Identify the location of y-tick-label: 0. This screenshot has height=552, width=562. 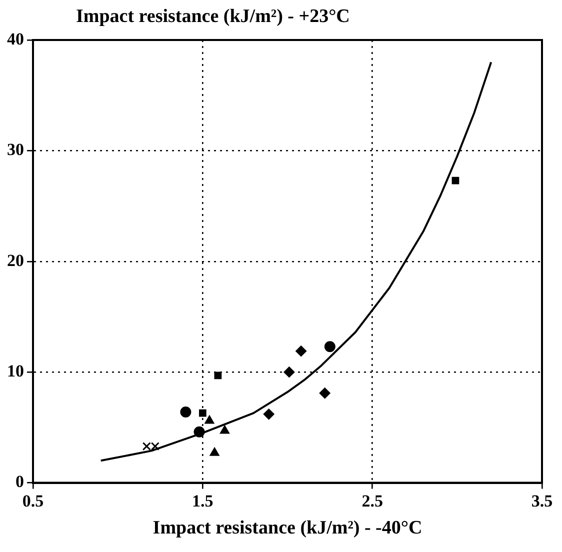
(20, 482).